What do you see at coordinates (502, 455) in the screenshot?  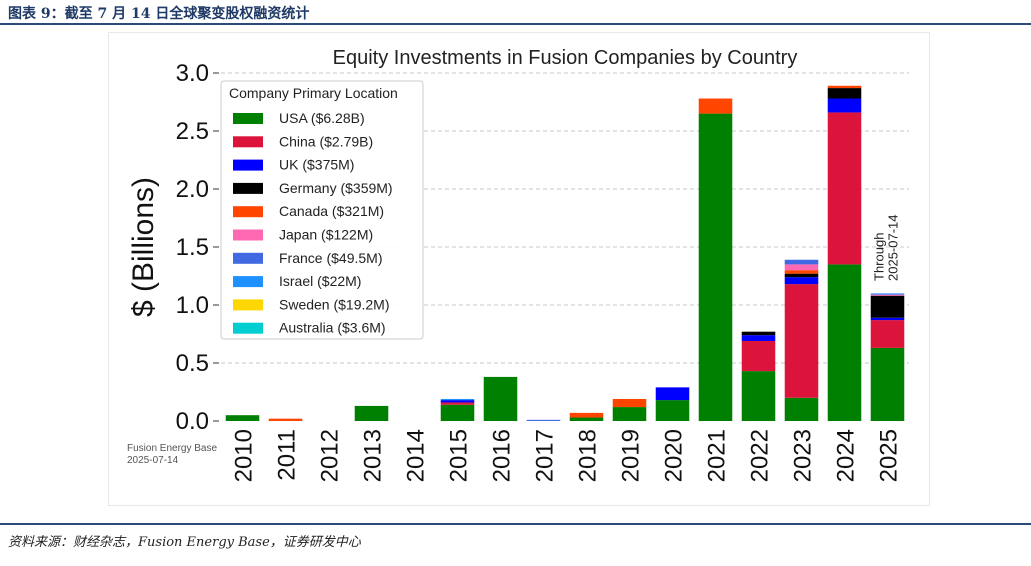 I see `x-tick-label: 2016` at bounding box center [502, 455].